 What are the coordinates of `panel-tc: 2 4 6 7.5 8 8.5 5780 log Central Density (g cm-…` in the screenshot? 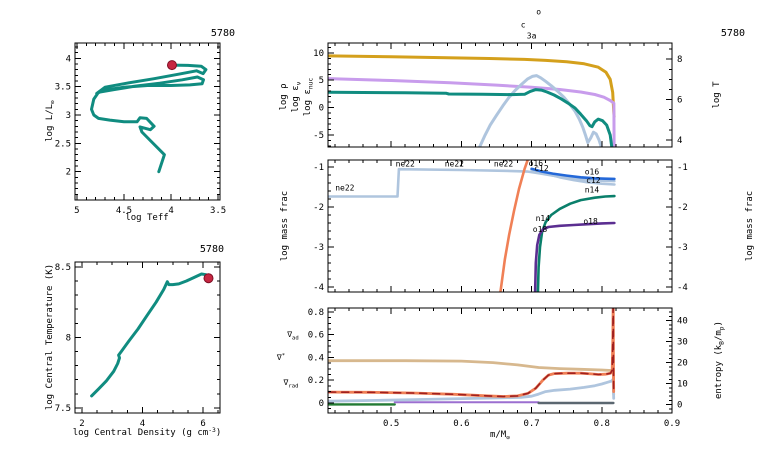 It's located at (134, 341).